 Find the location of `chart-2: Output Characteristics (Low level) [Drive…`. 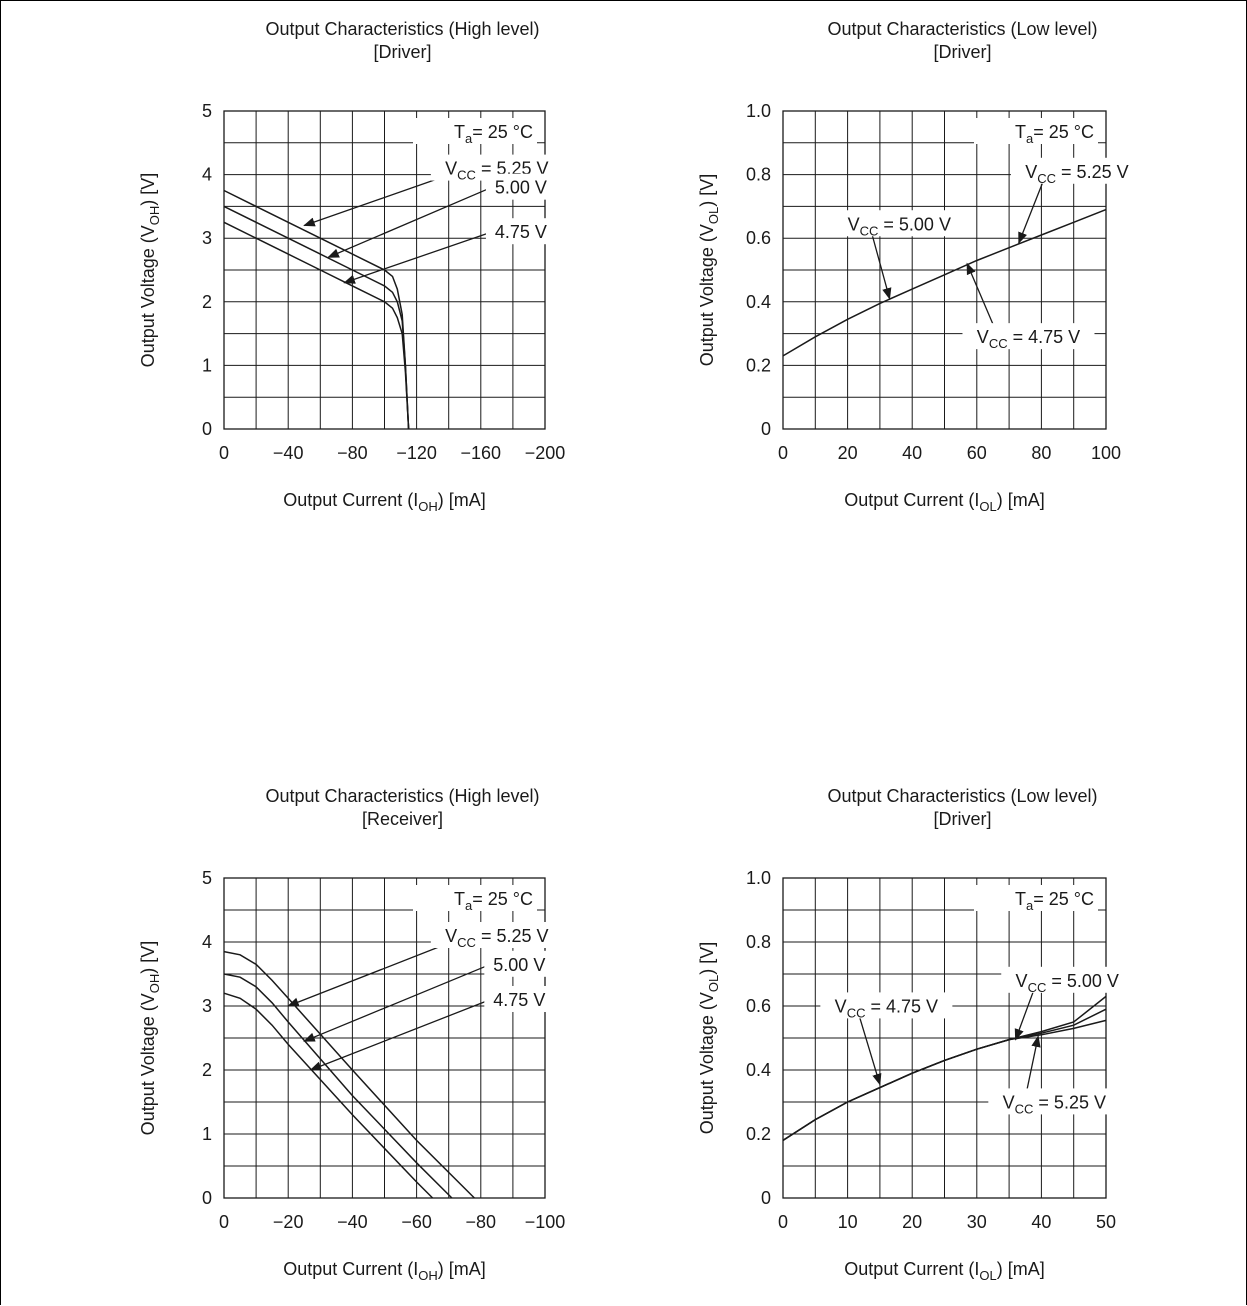

chart-2: Output Characteristics (Low level) [Drive… is located at coordinates (920, 266).